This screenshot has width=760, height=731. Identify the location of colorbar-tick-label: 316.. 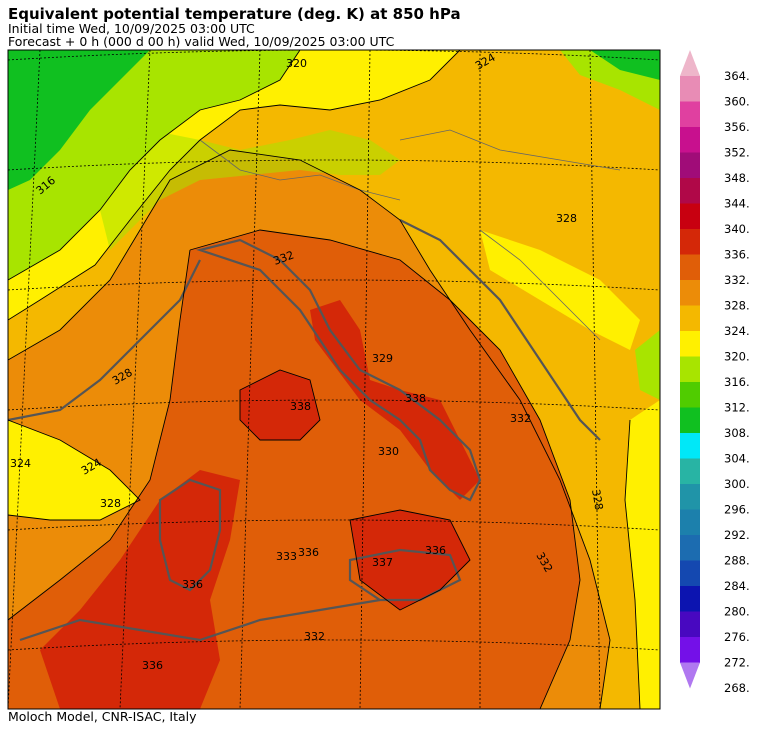
(737, 382).